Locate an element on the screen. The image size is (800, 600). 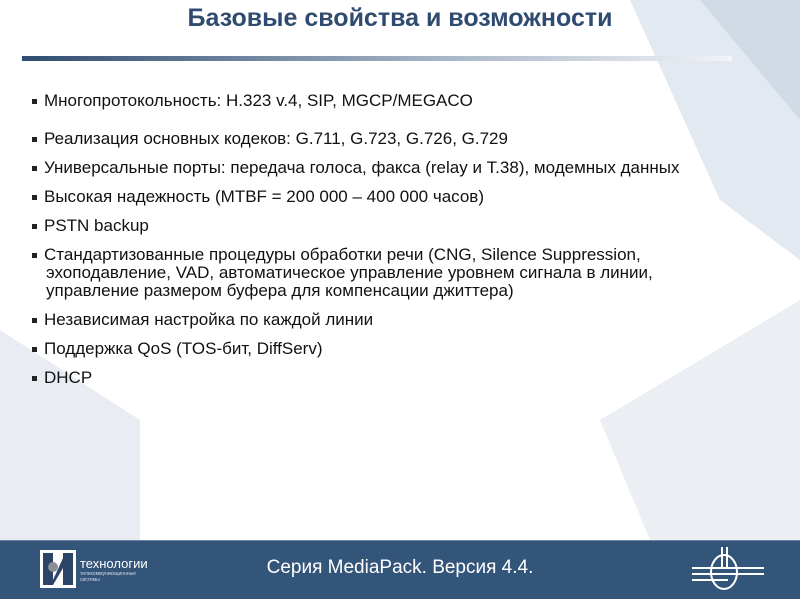
bullet-item: PSTN backup is located at coordinates (377, 226).